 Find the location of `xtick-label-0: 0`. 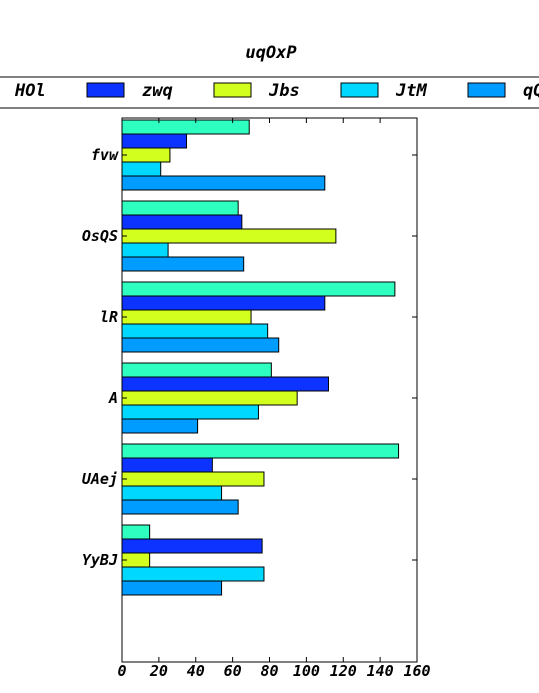

xtick-label-0: 0 is located at coordinates (121, 671).